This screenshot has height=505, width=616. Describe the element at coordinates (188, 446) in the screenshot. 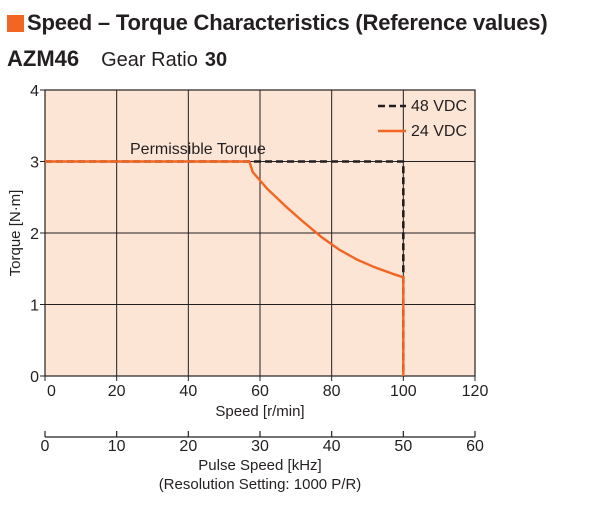

I see `secondary-axis-tick-label: 20` at that location.